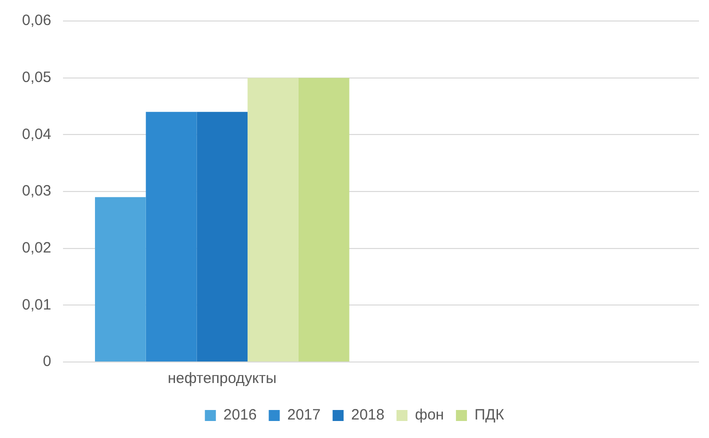 The height and width of the screenshot is (438, 709). I want to click on y-tick-label: 0,01, so click(37, 305).